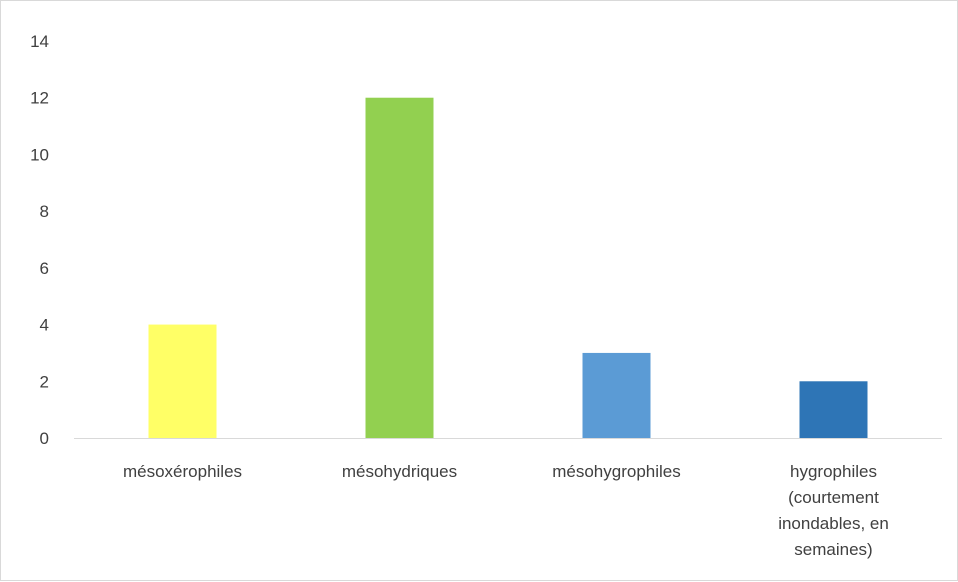  Describe the element at coordinates (44, 325) in the screenshot. I see `y-tick-label: 4` at that location.